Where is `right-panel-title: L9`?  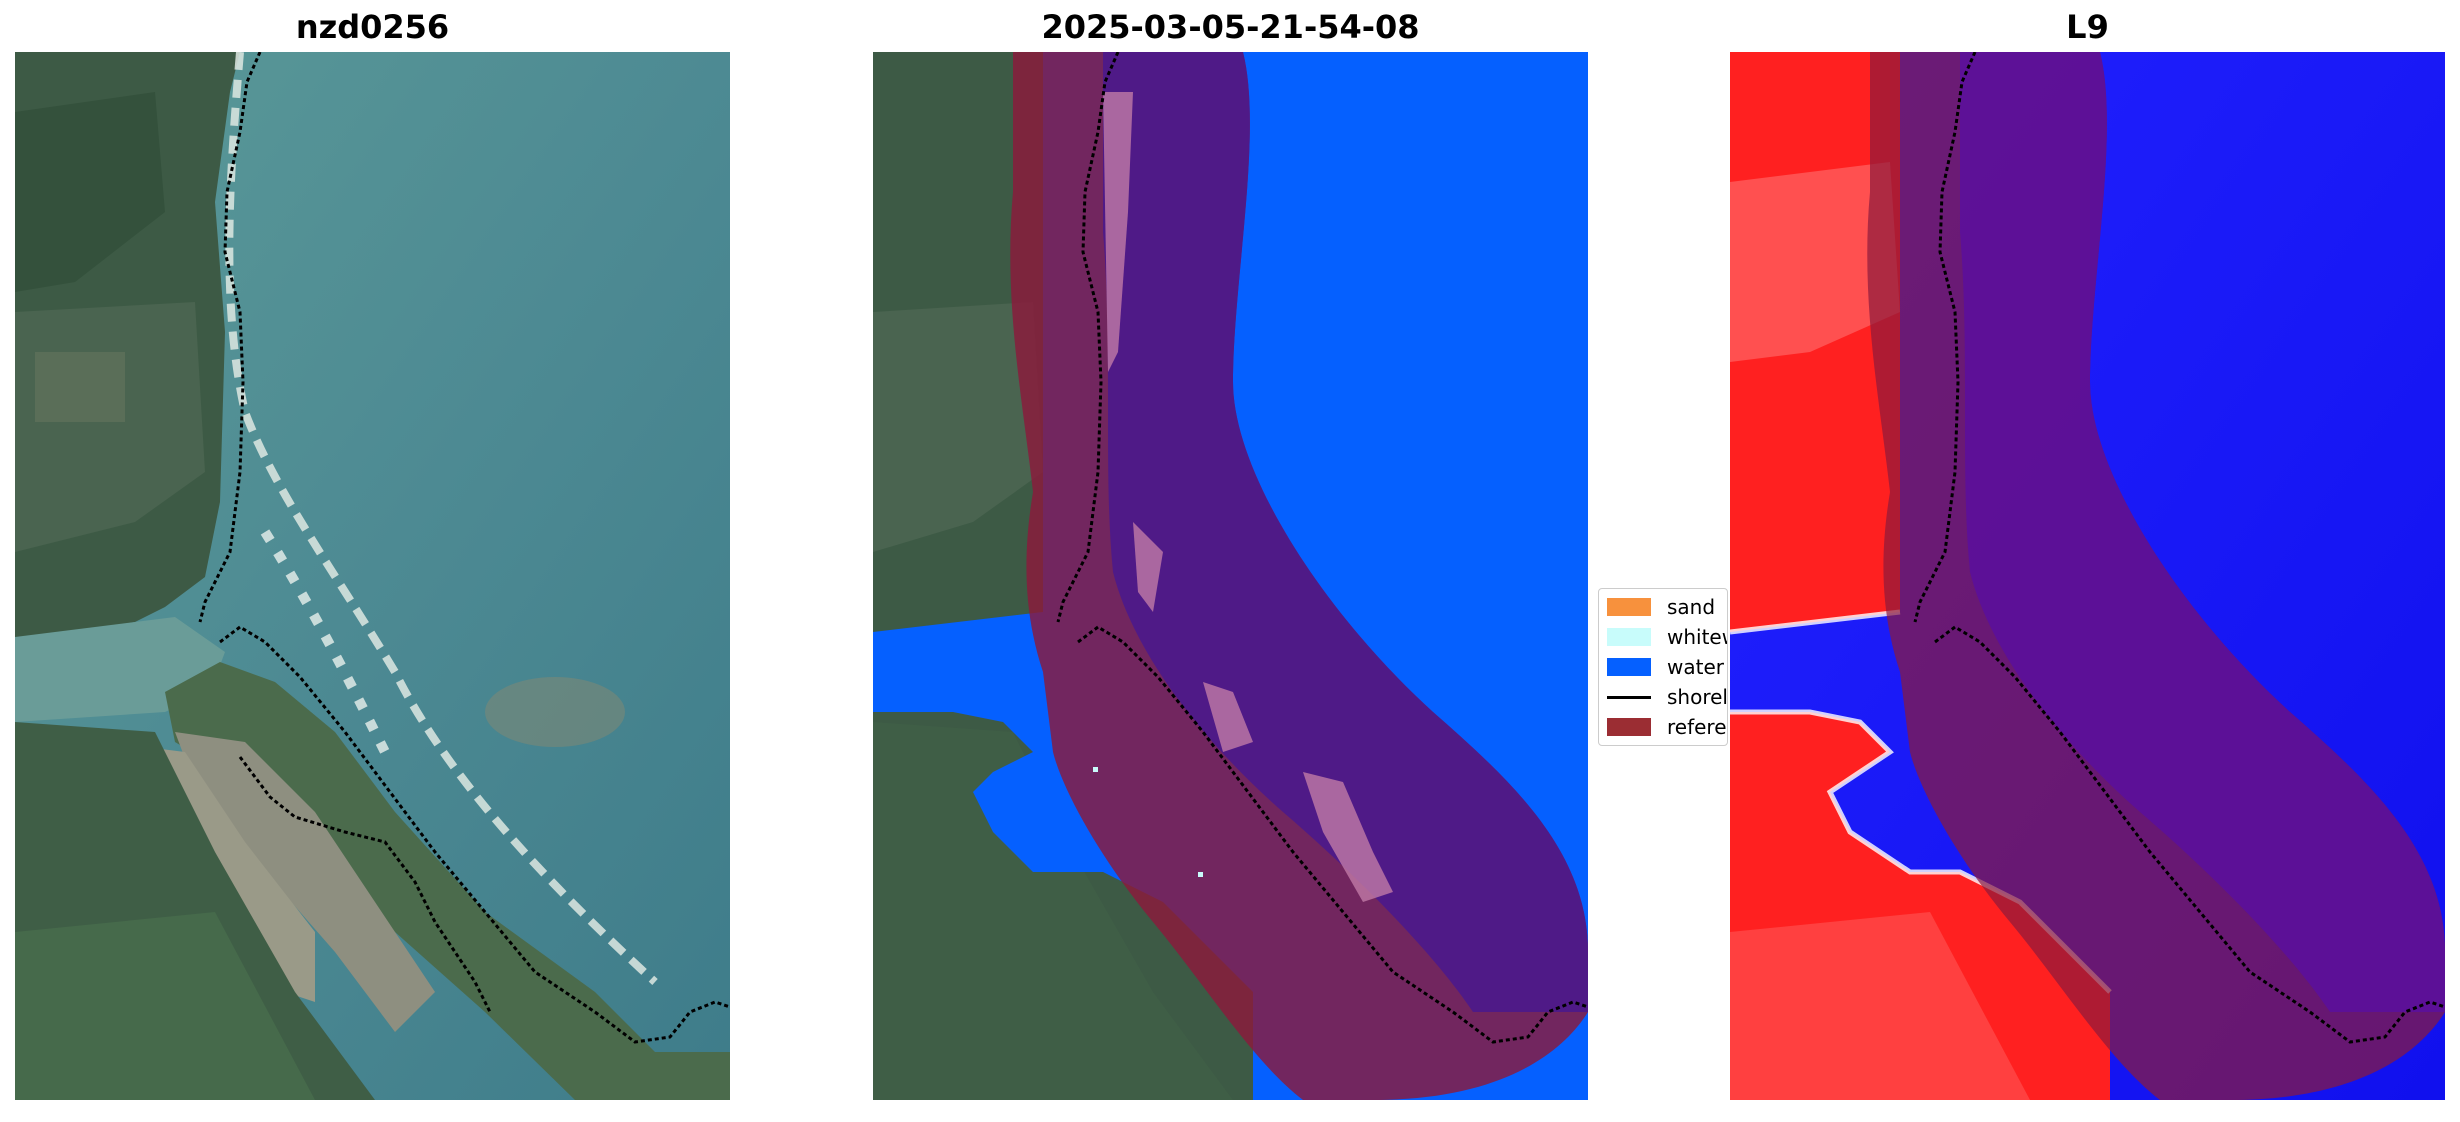 right-panel-title: L9 is located at coordinates (2087, 27).